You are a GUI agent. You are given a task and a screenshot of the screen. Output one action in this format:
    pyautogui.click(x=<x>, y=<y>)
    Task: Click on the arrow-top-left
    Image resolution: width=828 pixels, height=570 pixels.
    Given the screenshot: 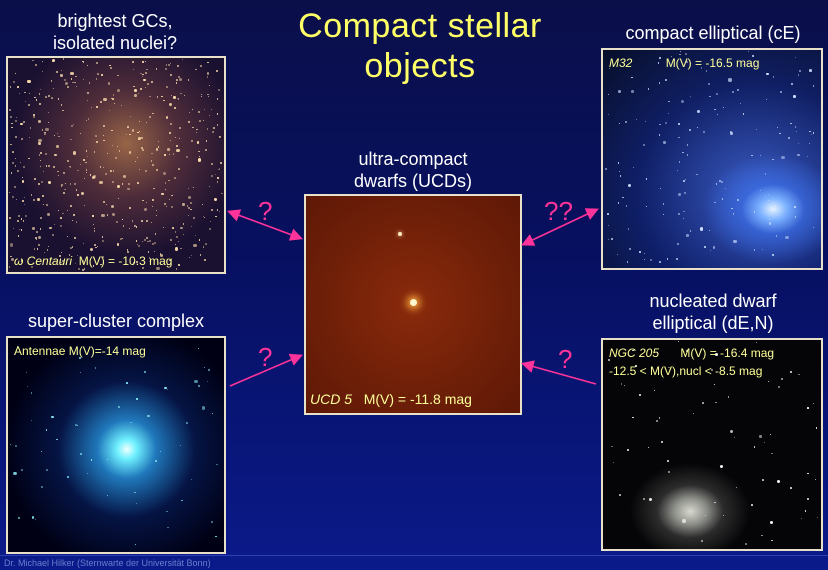 What is the action you would take?
    pyautogui.click(x=265, y=225)
    